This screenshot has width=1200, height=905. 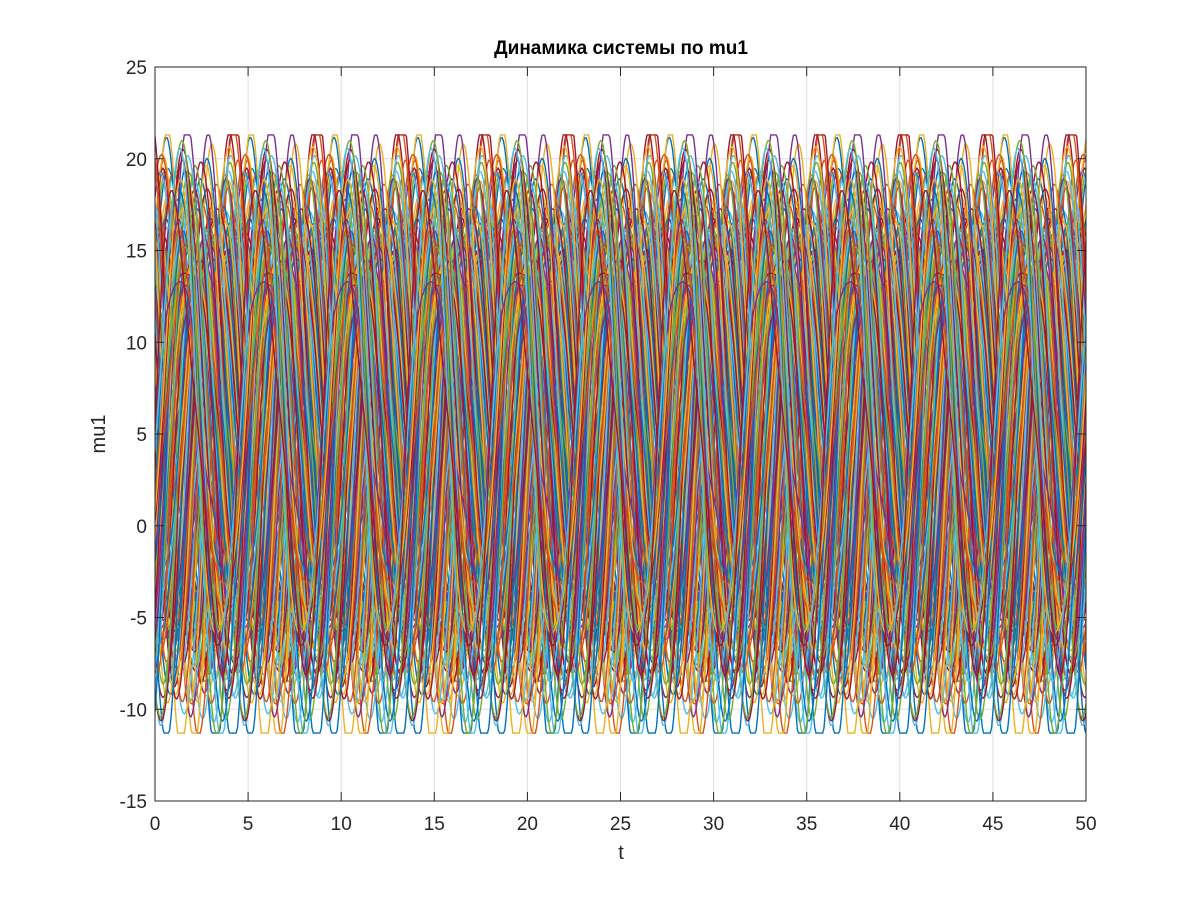 I want to click on y-tick-label: 10, so click(x=136, y=343).